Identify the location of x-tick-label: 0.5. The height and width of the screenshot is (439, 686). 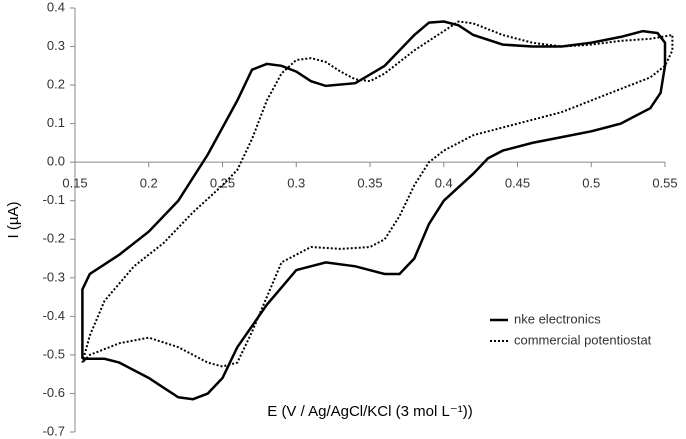
(591, 183).